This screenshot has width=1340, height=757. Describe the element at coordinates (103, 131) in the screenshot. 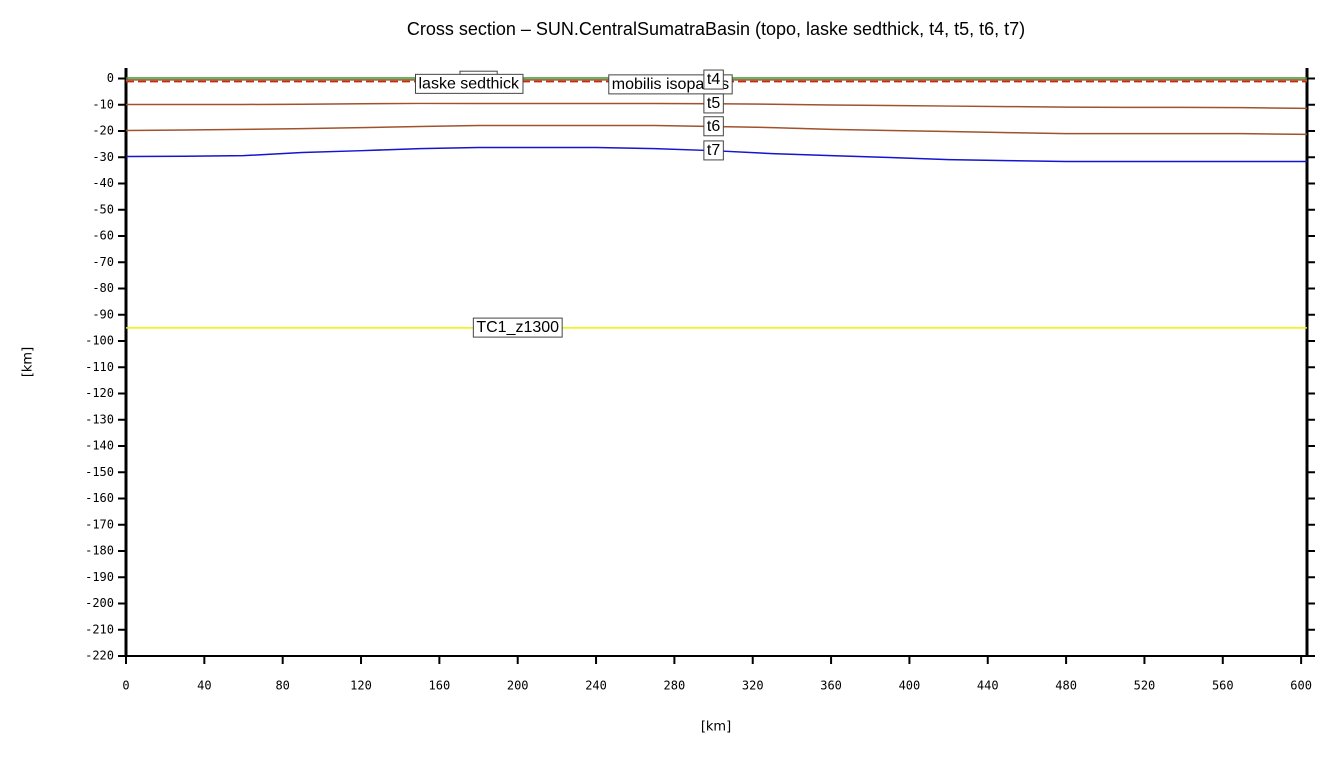

I see `y-tick-label: -20` at that location.